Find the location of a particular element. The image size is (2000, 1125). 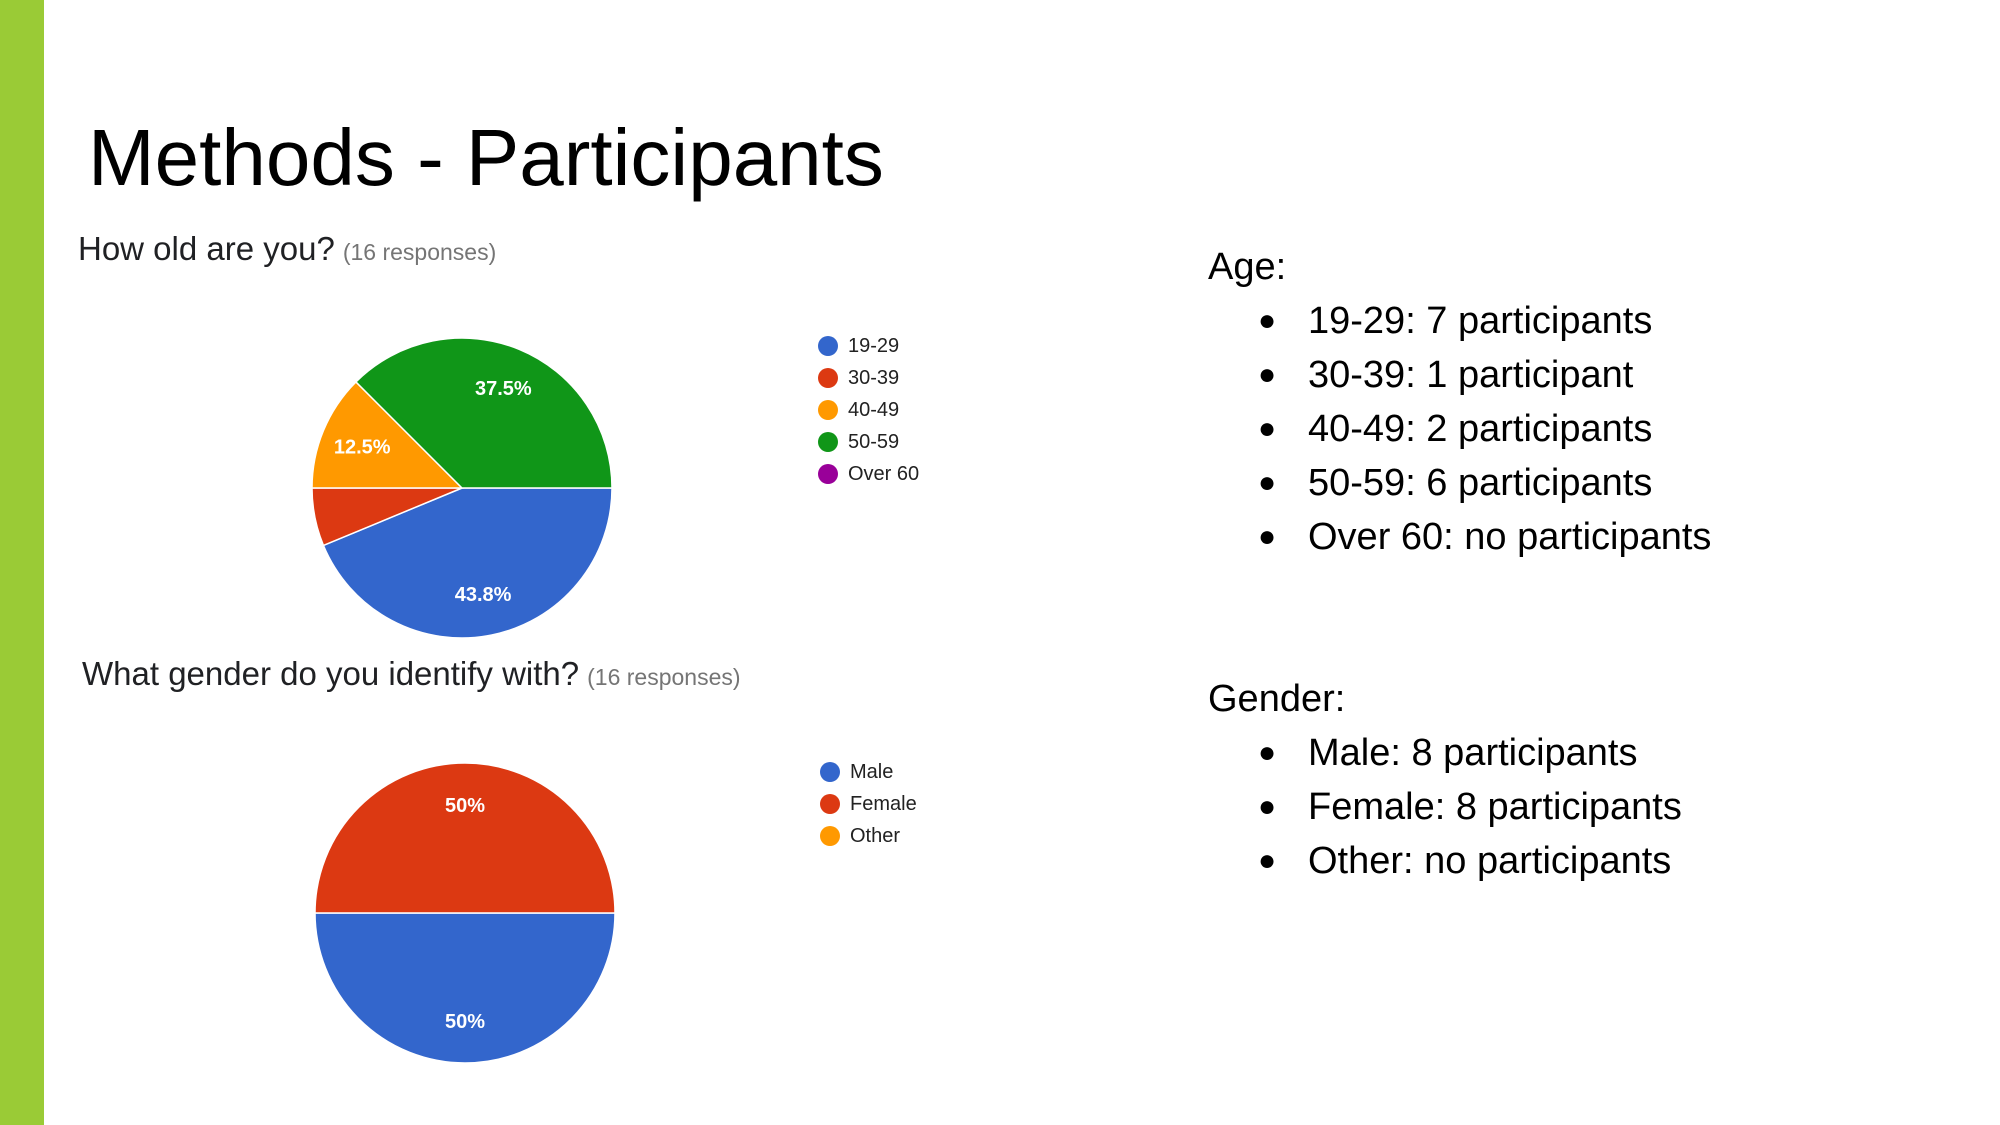

age-summary-text: 19-29: 7 participants is located at coordinates (1480, 321).